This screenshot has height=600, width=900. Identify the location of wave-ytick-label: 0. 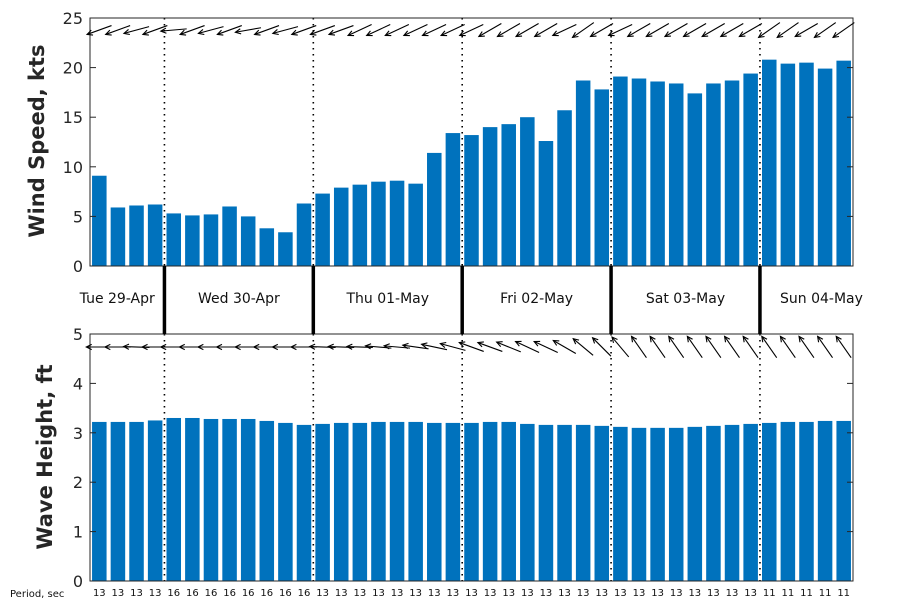
(78, 581).